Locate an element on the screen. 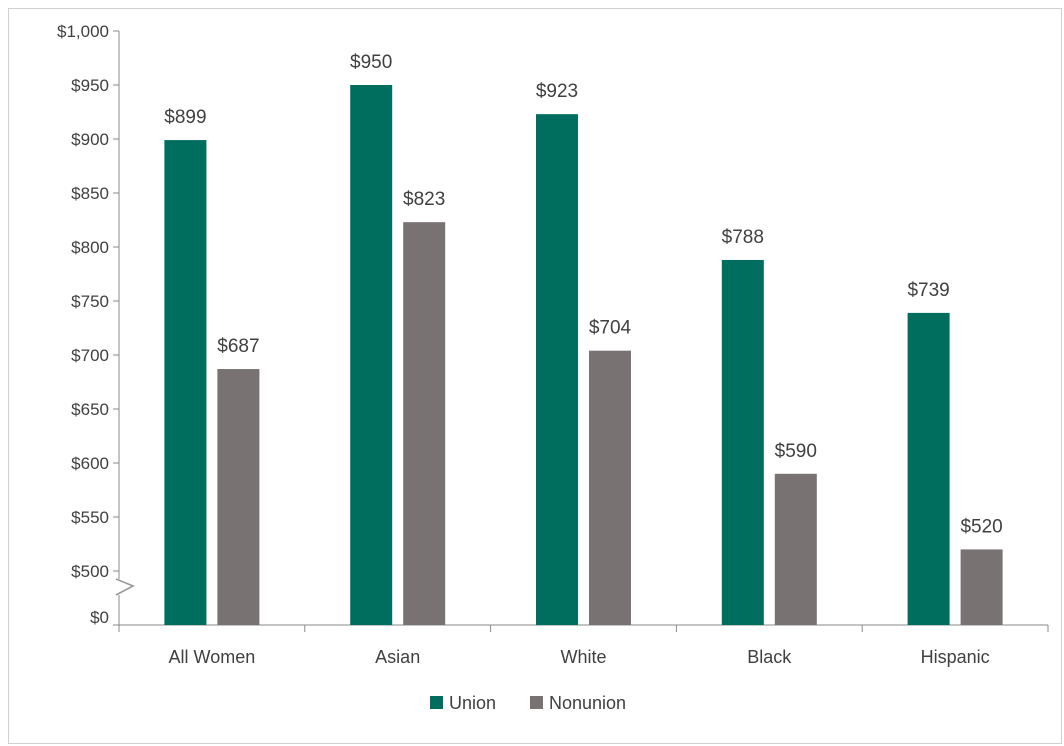 This screenshot has width=1064, height=746. y-tick-label: $800 is located at coordinates (90, 247).